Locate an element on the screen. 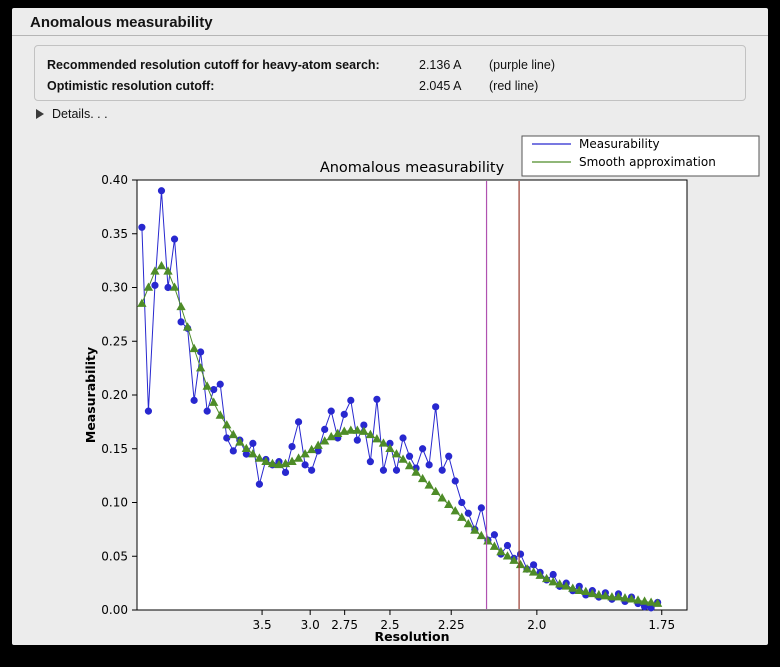  legend-entry-label: Smooth approximation is located at coordinates (647, 162).